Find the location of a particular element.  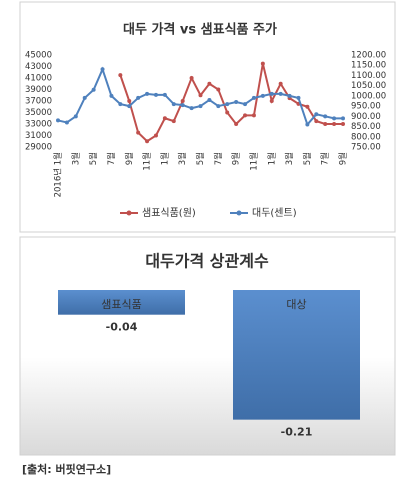

source: [출처: 버핏연구소] is located at coordinates (66, 469).